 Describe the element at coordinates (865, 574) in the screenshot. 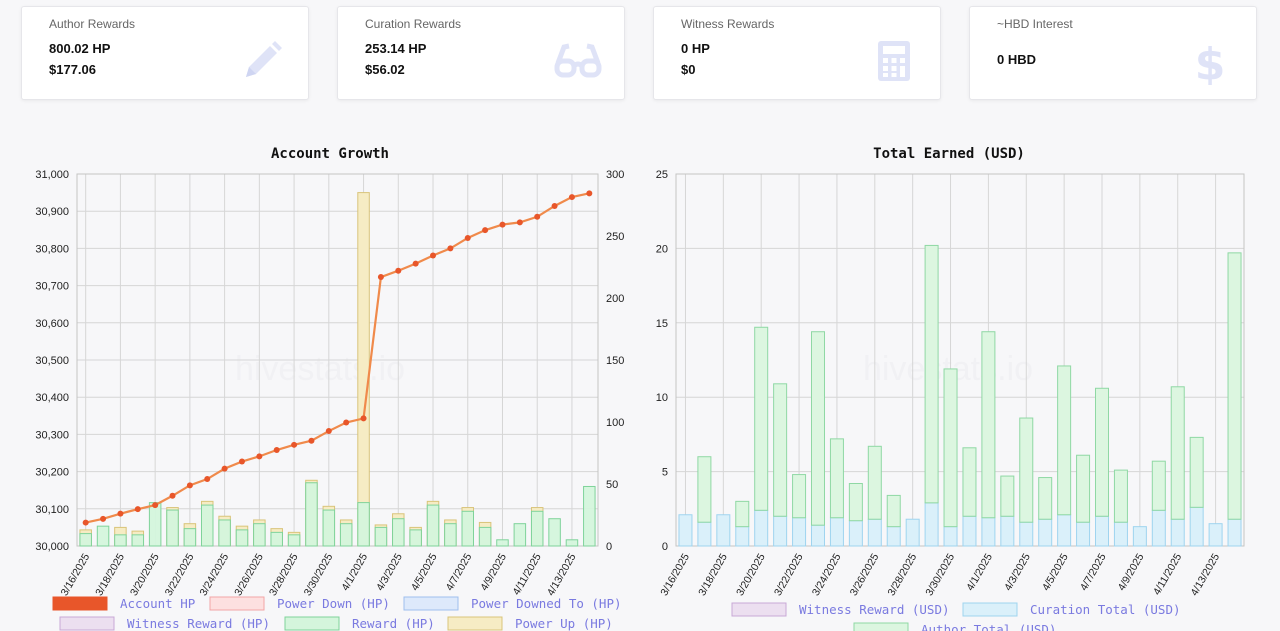

I see `x-tick-label: 3/26/2025` at that location.